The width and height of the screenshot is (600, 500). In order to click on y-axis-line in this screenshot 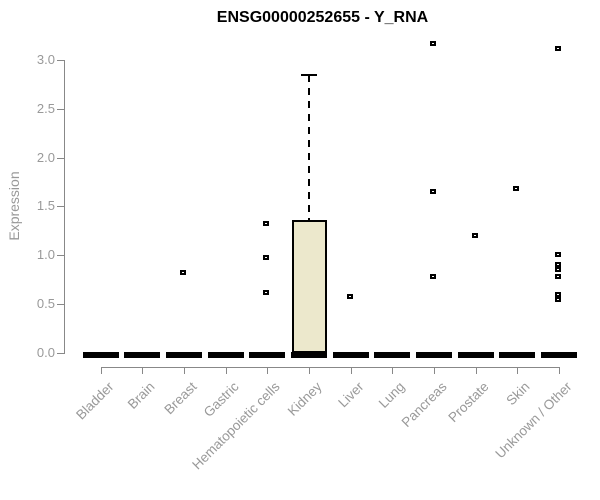, I will do `click(64, 206)`.